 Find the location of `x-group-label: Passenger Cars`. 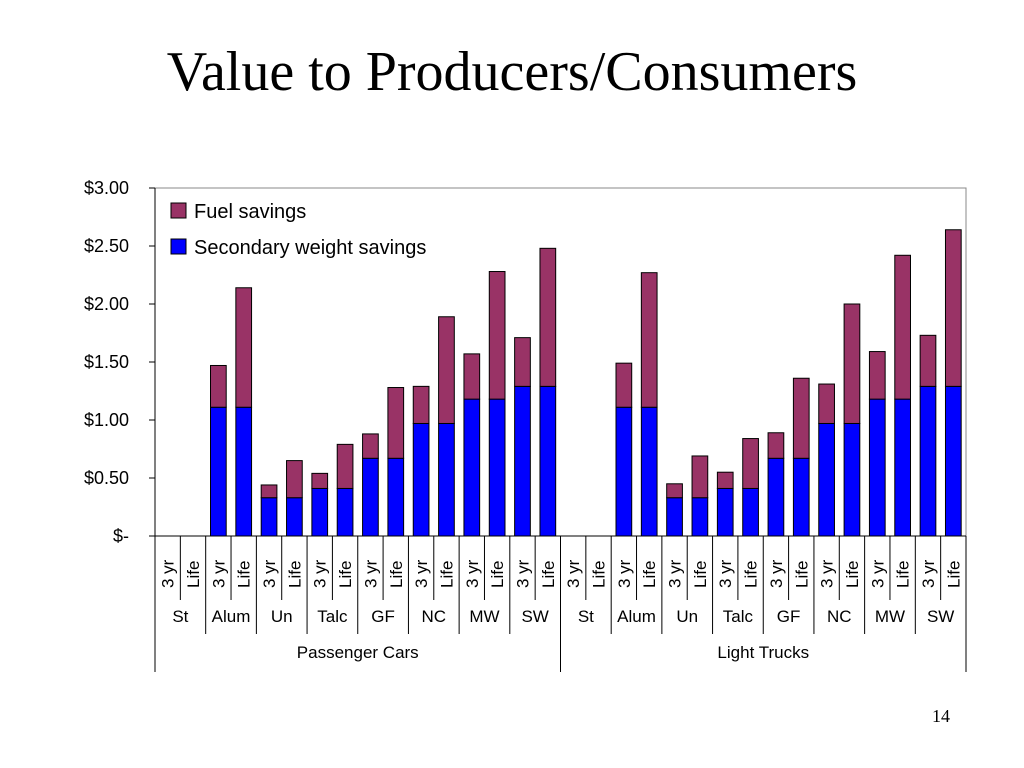

x-group-label: Passenger Cars is located at coordinates (358, 652).